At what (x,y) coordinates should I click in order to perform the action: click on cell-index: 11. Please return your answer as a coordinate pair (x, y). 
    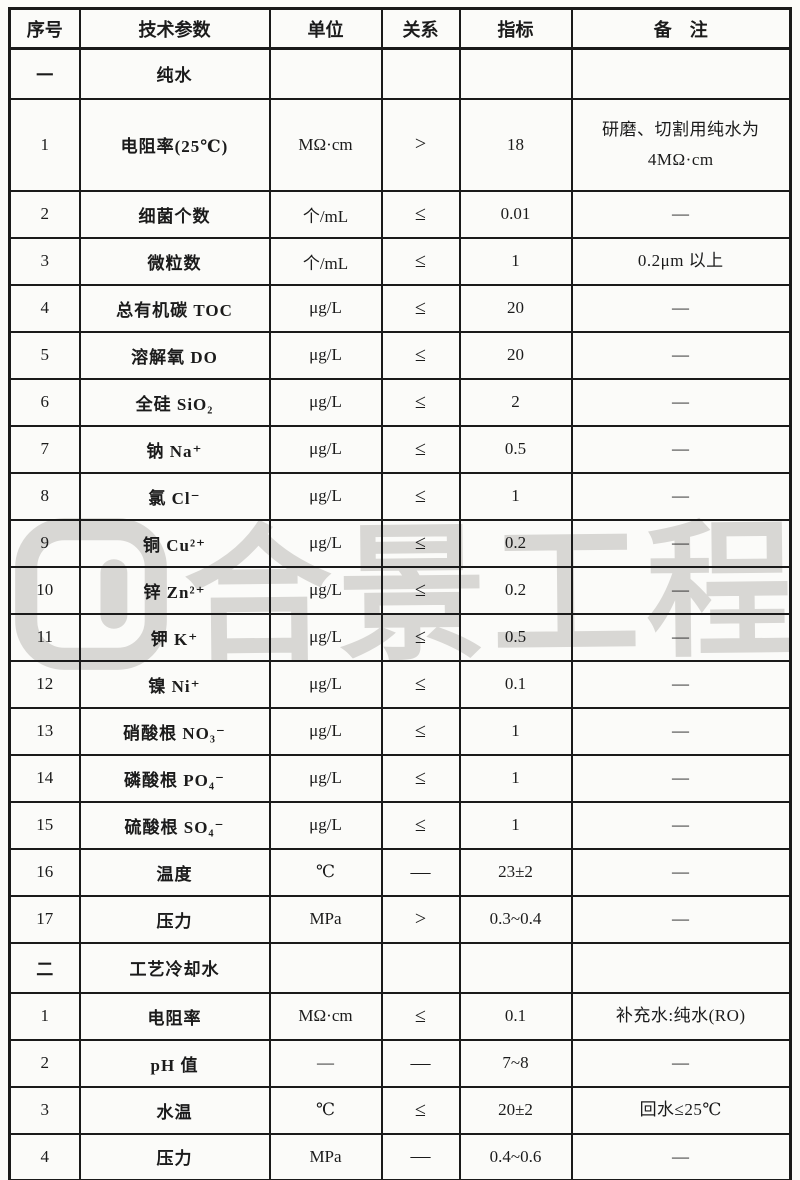
    Looking at the image, I should click on (44, 637).